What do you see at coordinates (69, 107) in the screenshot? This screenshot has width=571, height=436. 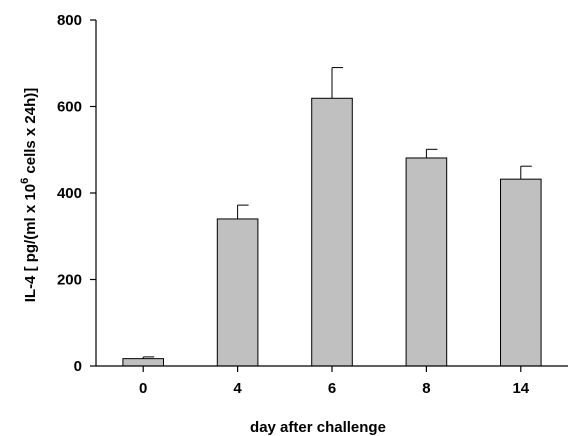 I see `y-tick-label: 600` at bounding box center [69, 107].